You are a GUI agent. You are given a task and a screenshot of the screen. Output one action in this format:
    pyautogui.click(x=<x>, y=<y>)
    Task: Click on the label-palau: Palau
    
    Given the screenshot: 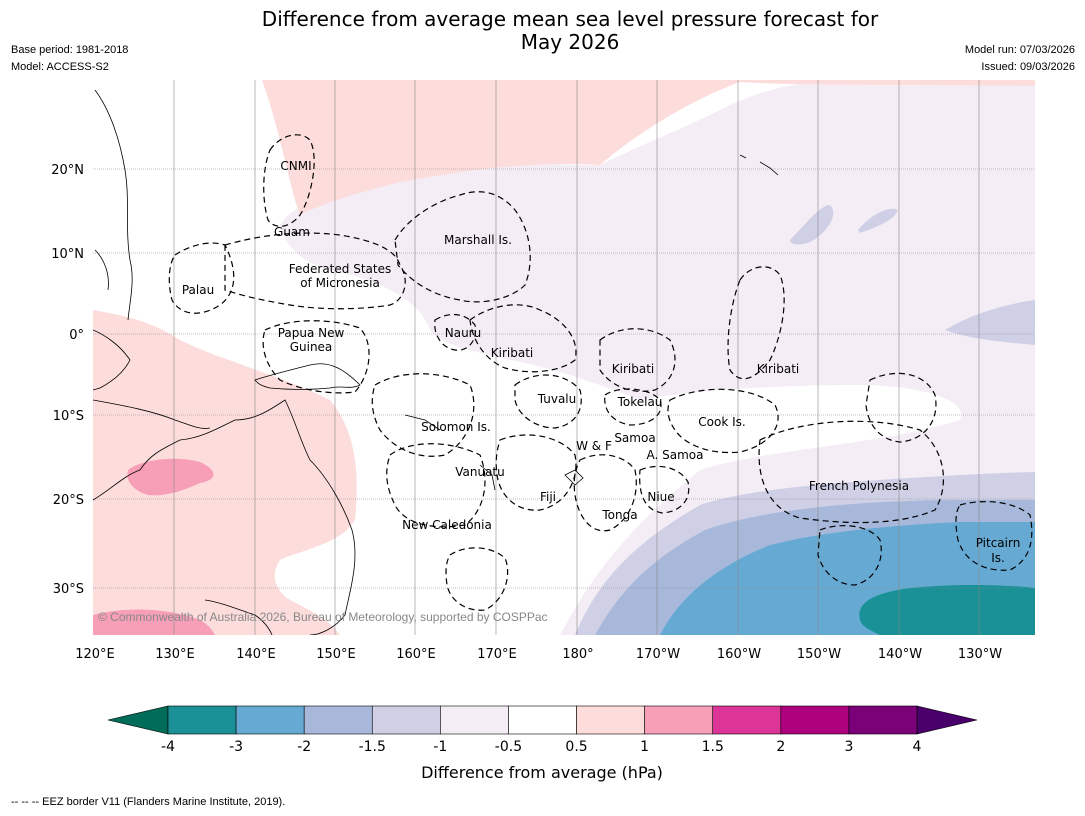 What is the action you would take?
    pyautogui.click(x=198, y=290)
    